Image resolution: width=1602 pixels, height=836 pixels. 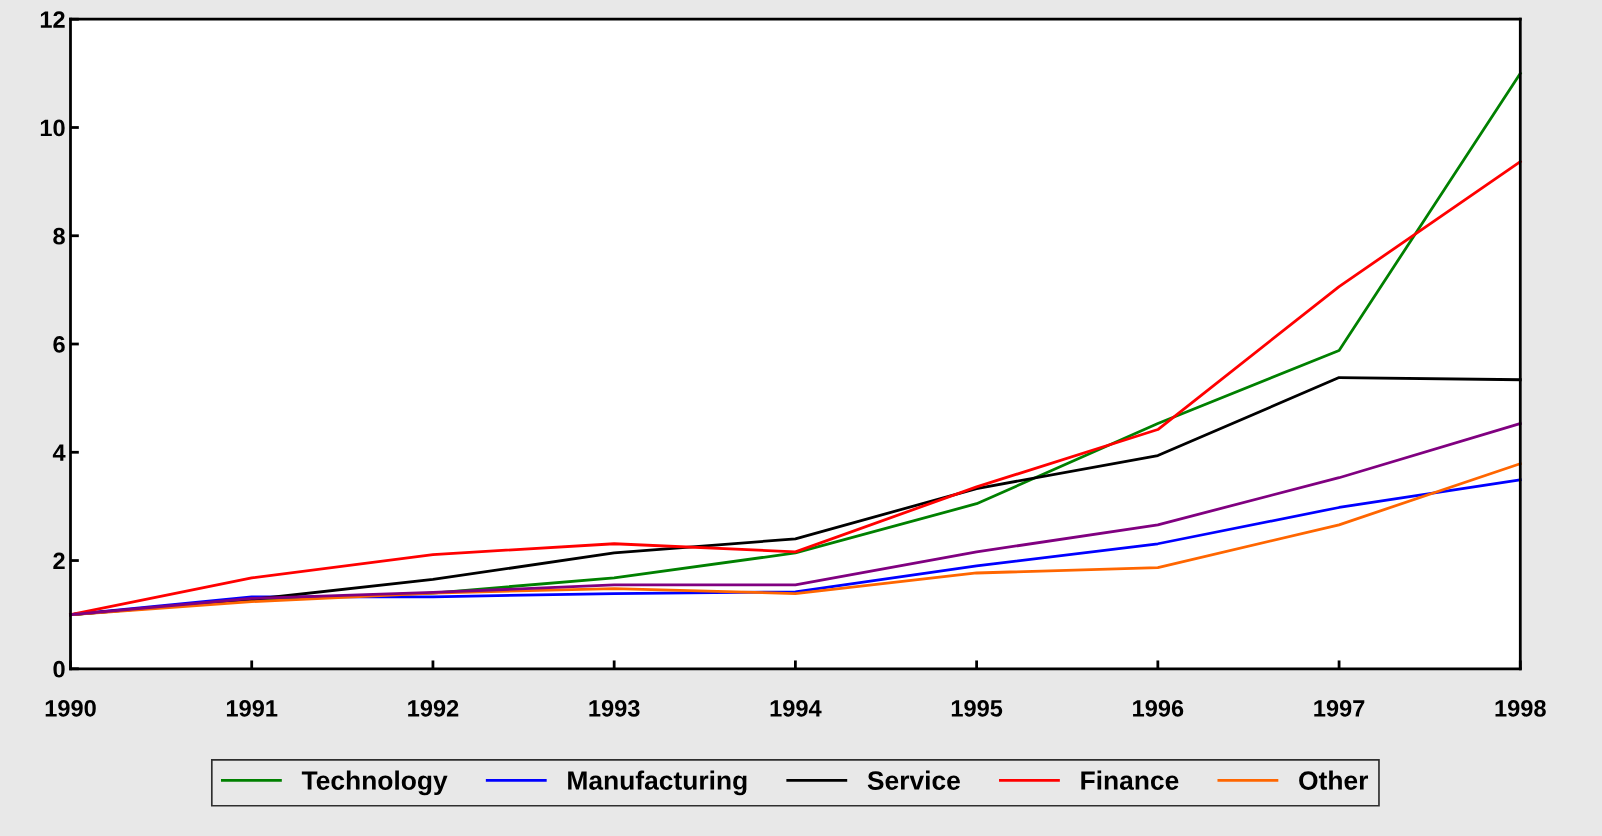 I want to click on x-tick-label: 1997, so click(x=1339, y=708).